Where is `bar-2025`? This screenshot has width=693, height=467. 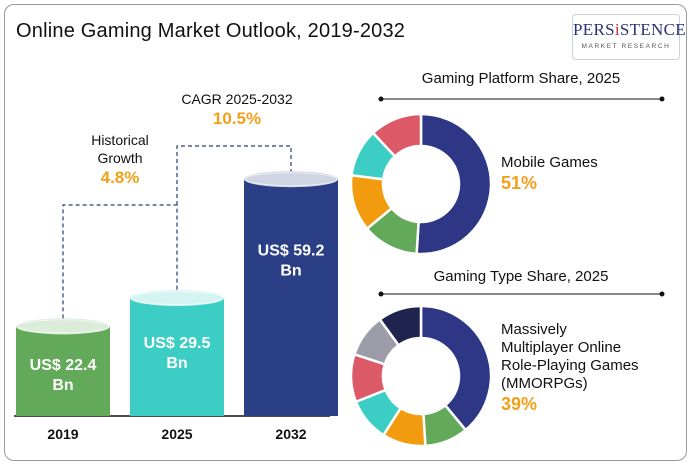
bar-2025 is located at coordinates (177, 353).